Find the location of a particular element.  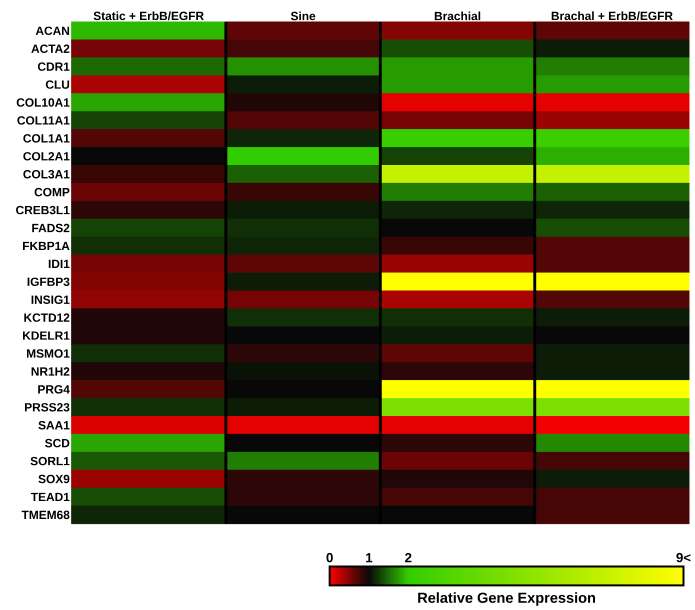

y-tick-label: KCTD12 is located at coordinates (47, 318).